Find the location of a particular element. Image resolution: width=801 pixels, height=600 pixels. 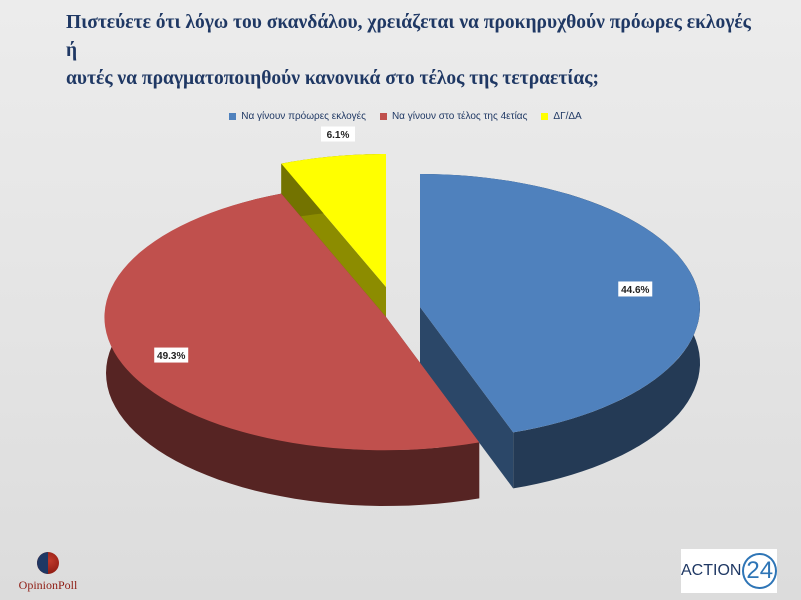

legend-swatch-early-elections is located at coordinates (233, 116).